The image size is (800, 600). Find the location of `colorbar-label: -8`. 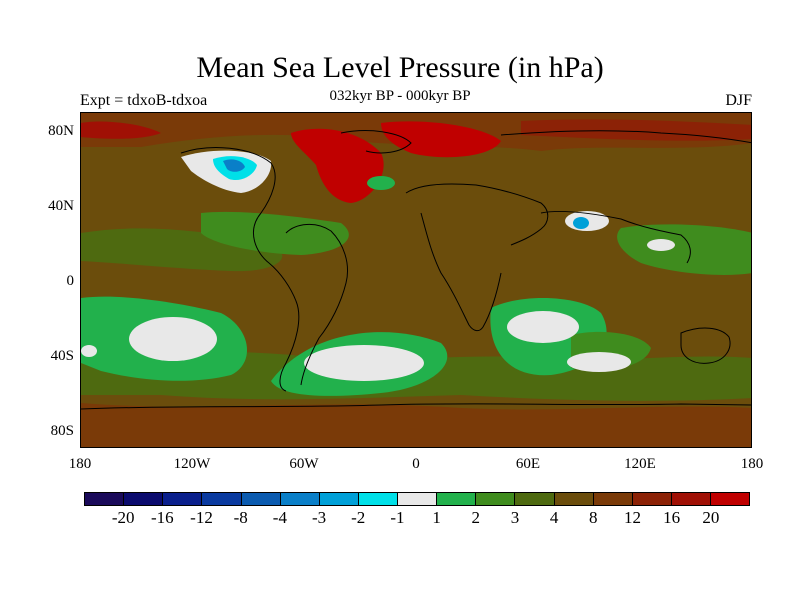

colorbar-label: -8 is located at coordinates (240, 517).